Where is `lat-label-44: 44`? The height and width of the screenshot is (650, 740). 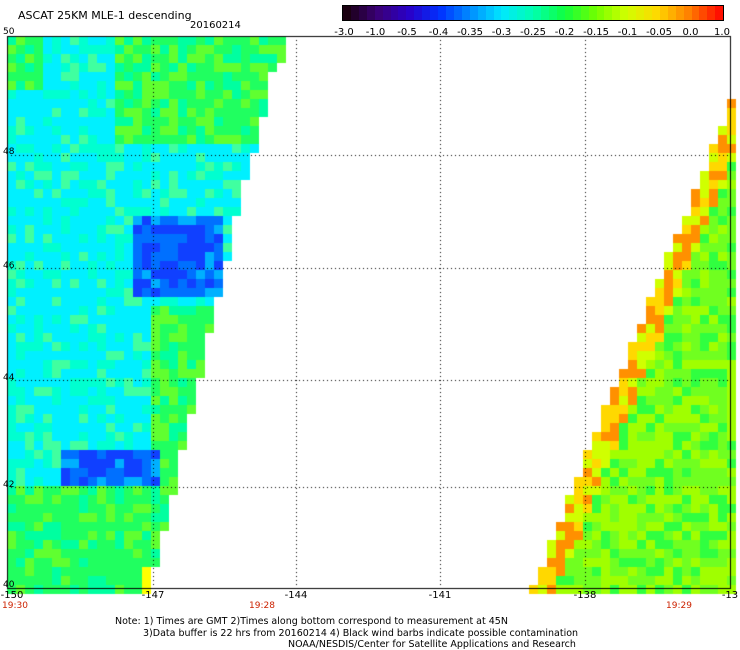 lat-label-44: 44 is located at coordinates (9, 378).